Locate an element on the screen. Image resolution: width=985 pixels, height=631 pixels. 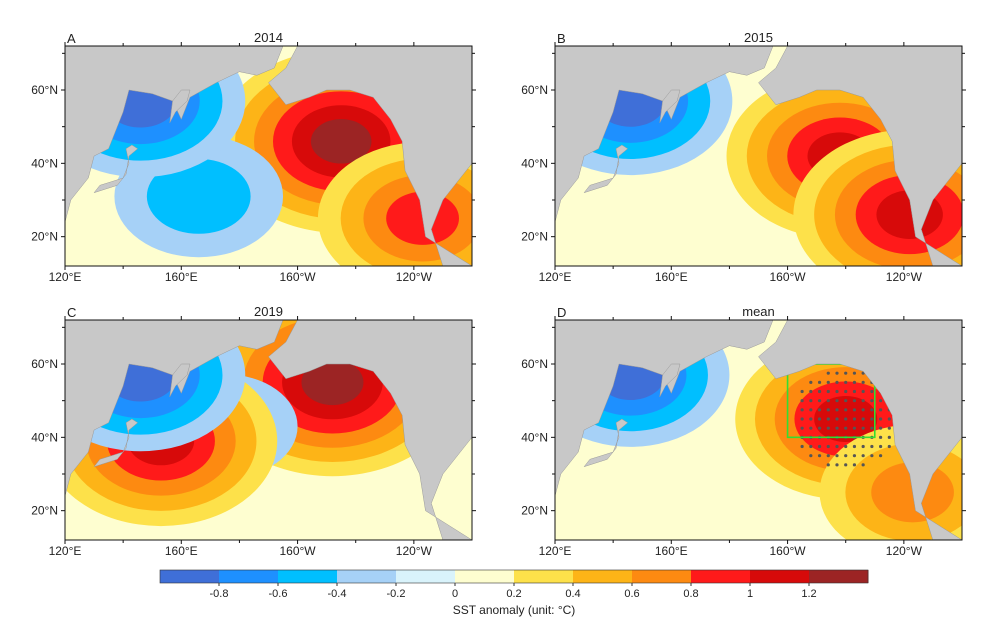
colorbar-tick-label: 1 is located at coordinates (750, 594).